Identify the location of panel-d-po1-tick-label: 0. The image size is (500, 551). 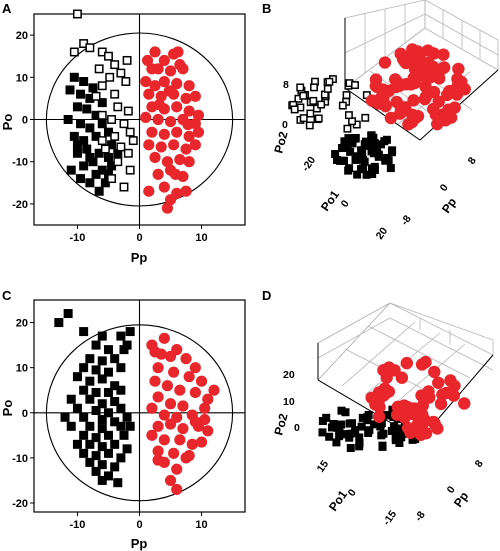
(352, 493).